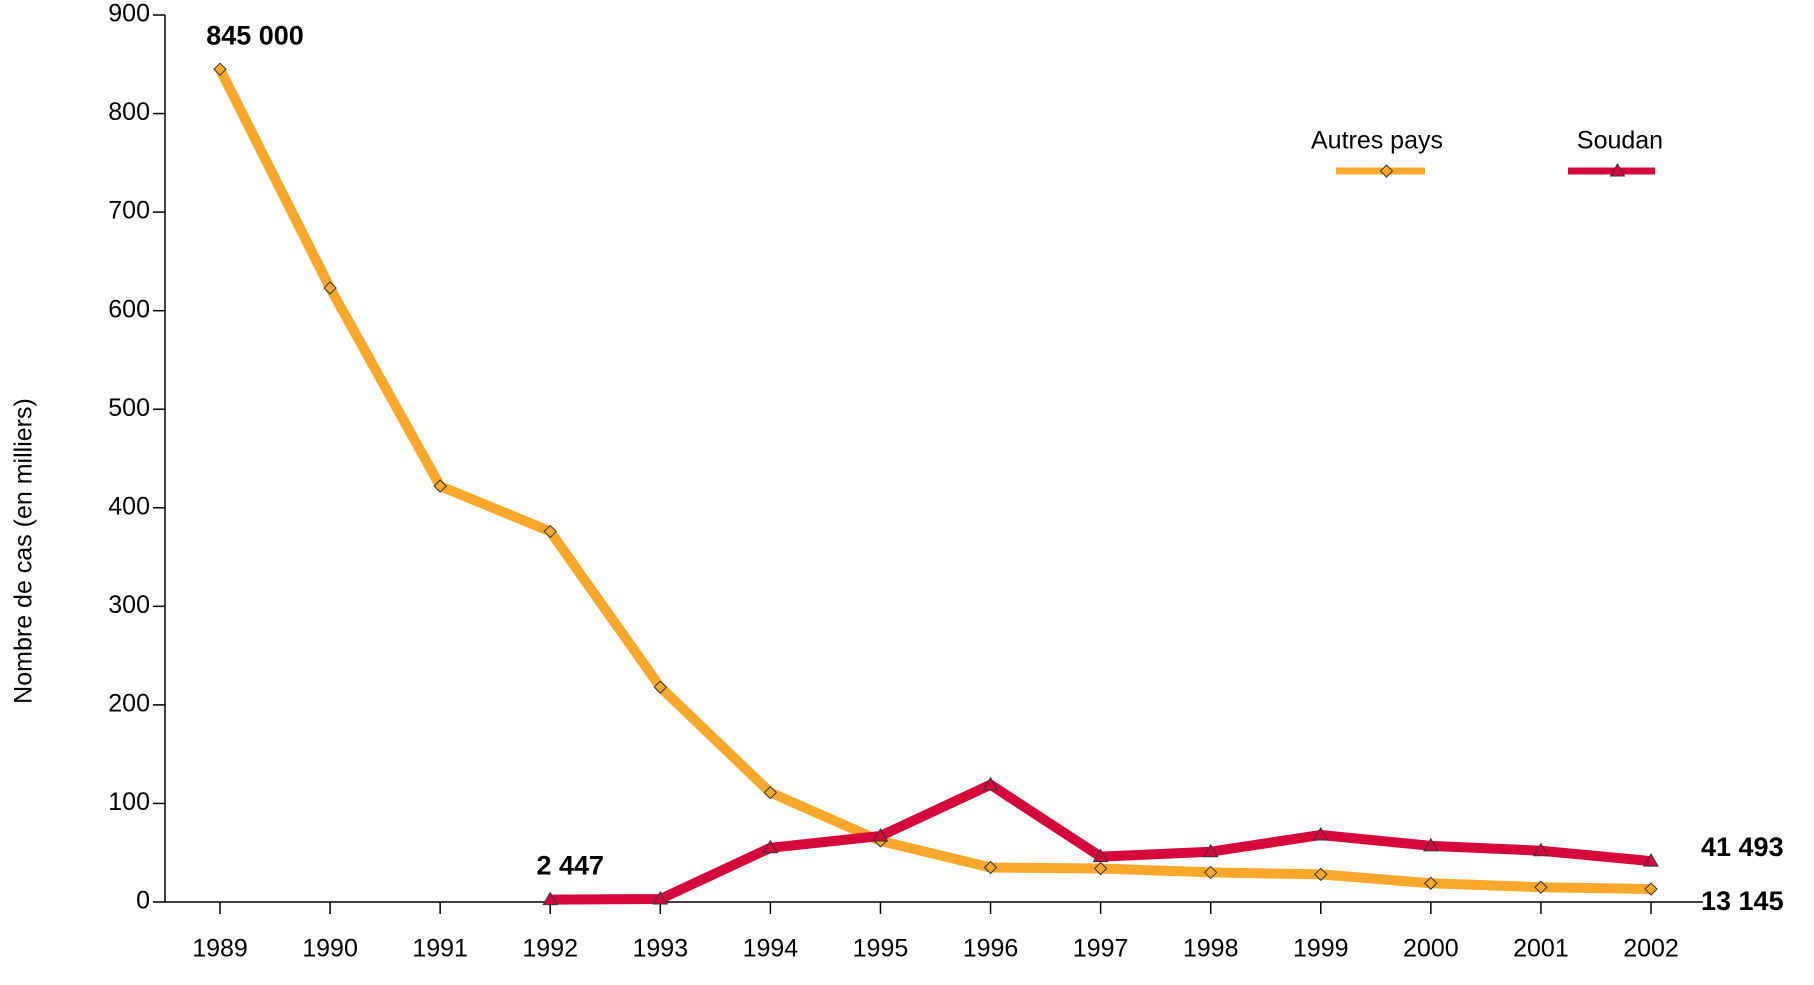 This screenshot has height=985, width=1814. Describe the element at coordinates (1101, 949) in the screenshot. I see `x-tick-label: 1997` at that location.